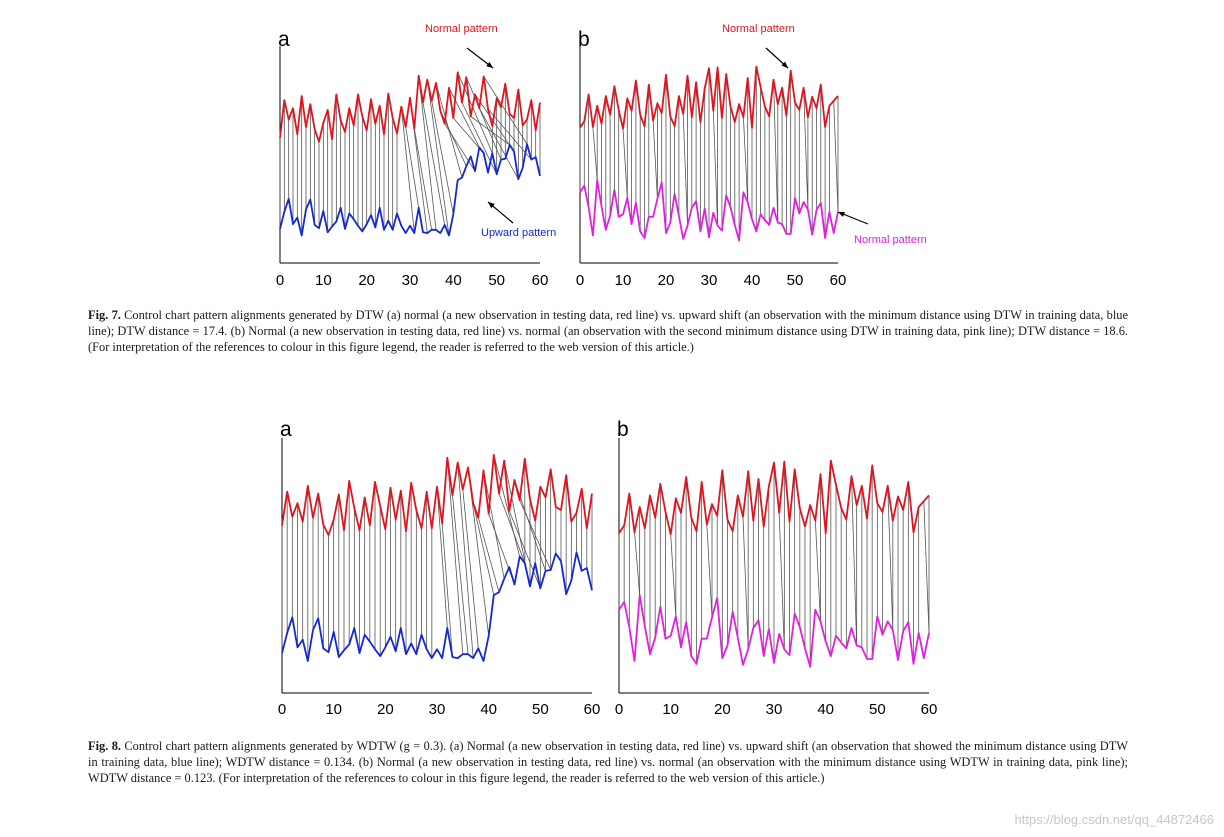 Image resolution: width=1224 pixels, height=837 pixels. I want to click on fig8a-chart: 0 10 20 30 40 50 60, so click(439, 578).